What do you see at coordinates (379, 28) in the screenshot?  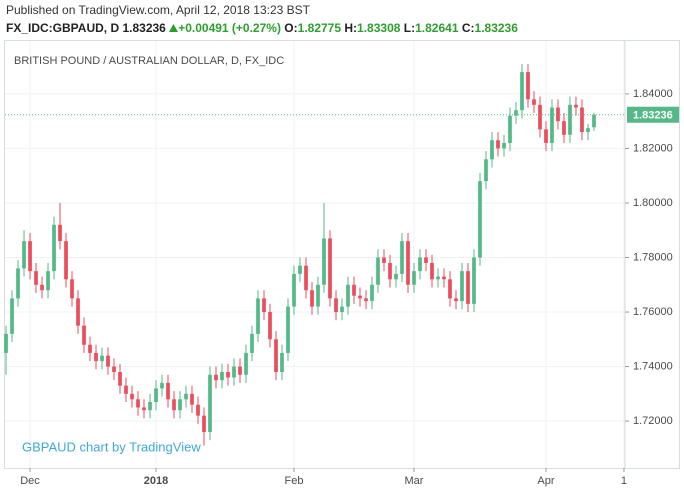 I see `ohlc-value: 1.83308` at bounding box center [379, 28].